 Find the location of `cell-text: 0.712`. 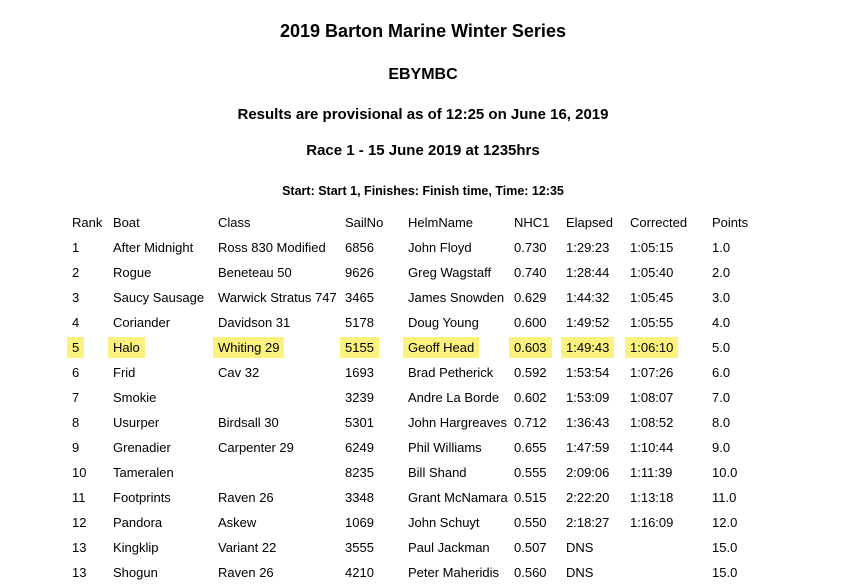

cell-text: 0.712 is located at coordinates (530, 422).